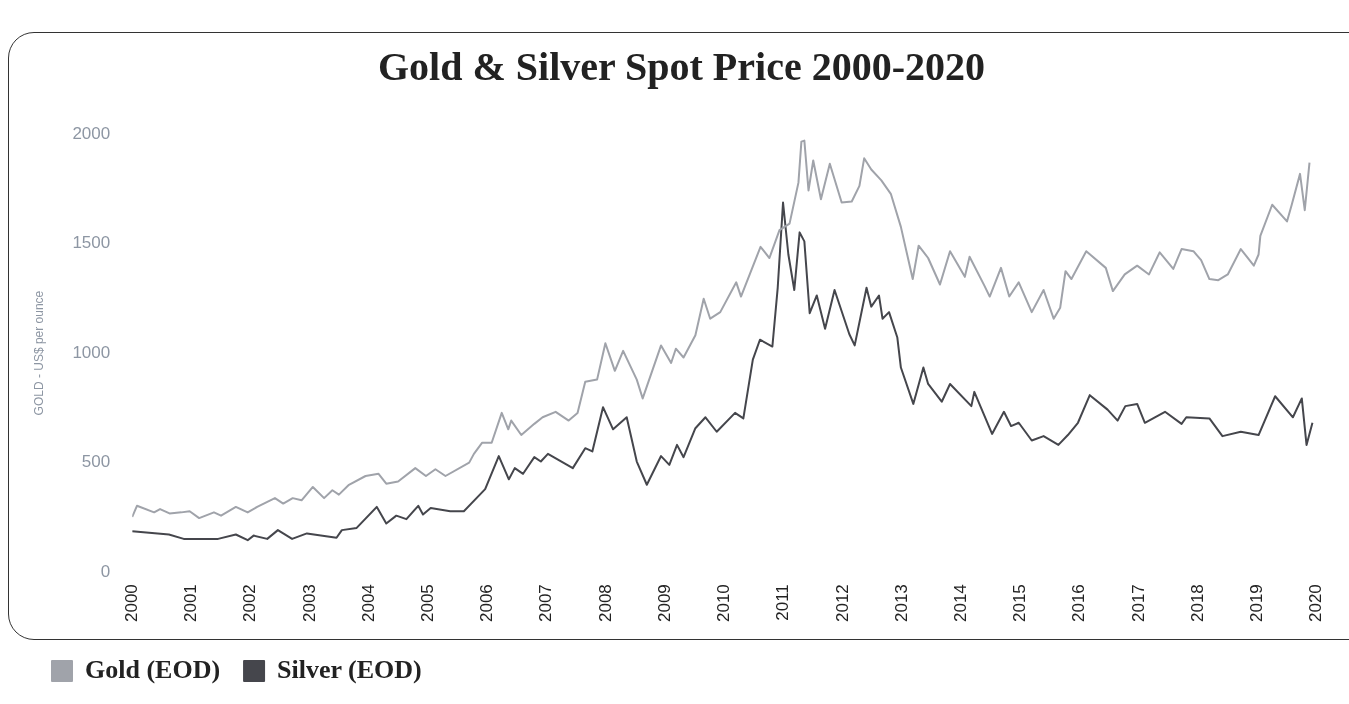 The width and height of the screenshot is (1349, 704). What do you see at coordinates (153, 669) in the screenshot?
I see `legend-label: Gold (EOD)` at bounding box center [153, 669].